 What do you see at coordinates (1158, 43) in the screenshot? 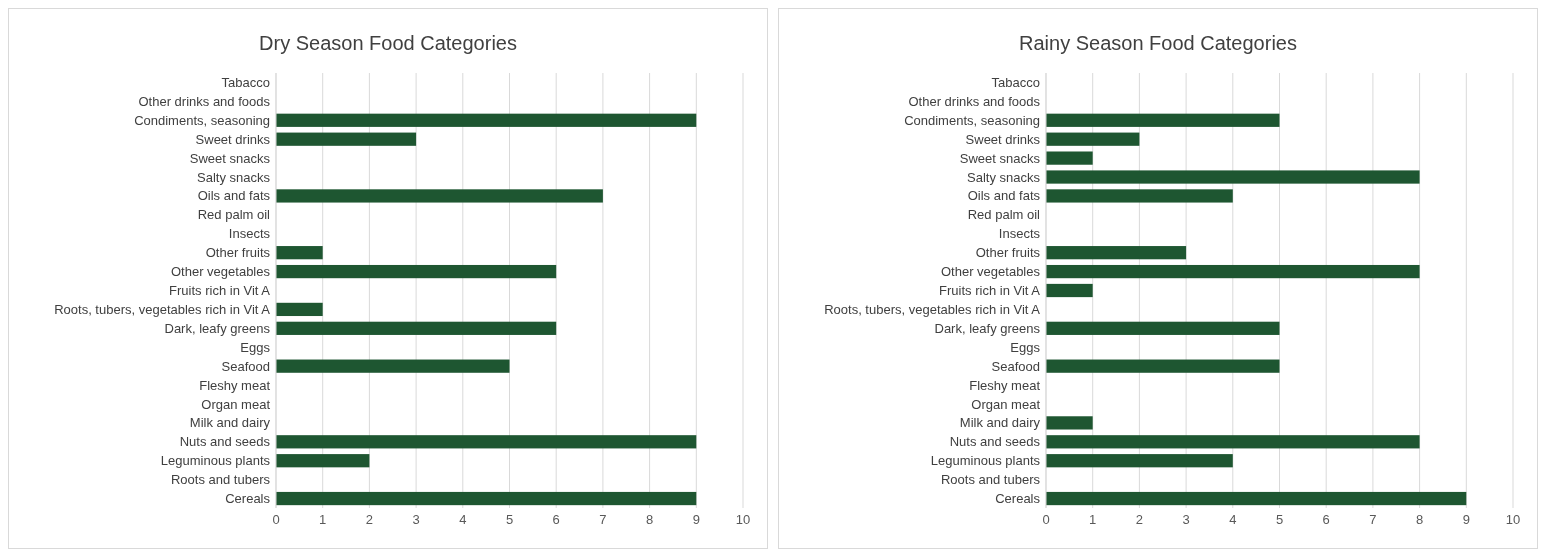
I see `chart-title: Rainy Season Food Categories` at bounding box center [1158, 43].